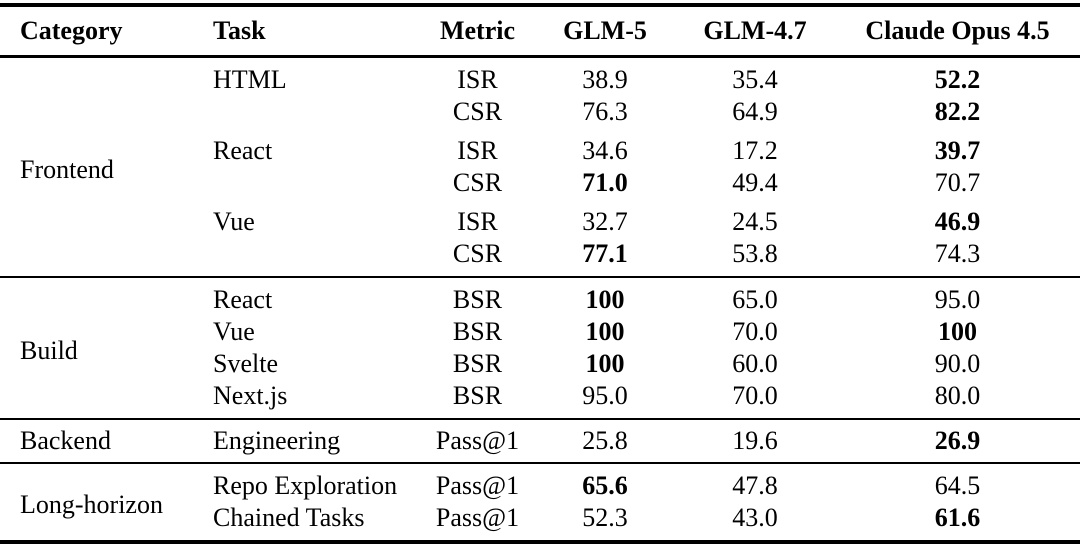 The height and width of the screenshot is (546, 1080). Describe the element at coordinates (605, 150) in the screenshot. I see `score-cell-glm5: 34.6` at that location.